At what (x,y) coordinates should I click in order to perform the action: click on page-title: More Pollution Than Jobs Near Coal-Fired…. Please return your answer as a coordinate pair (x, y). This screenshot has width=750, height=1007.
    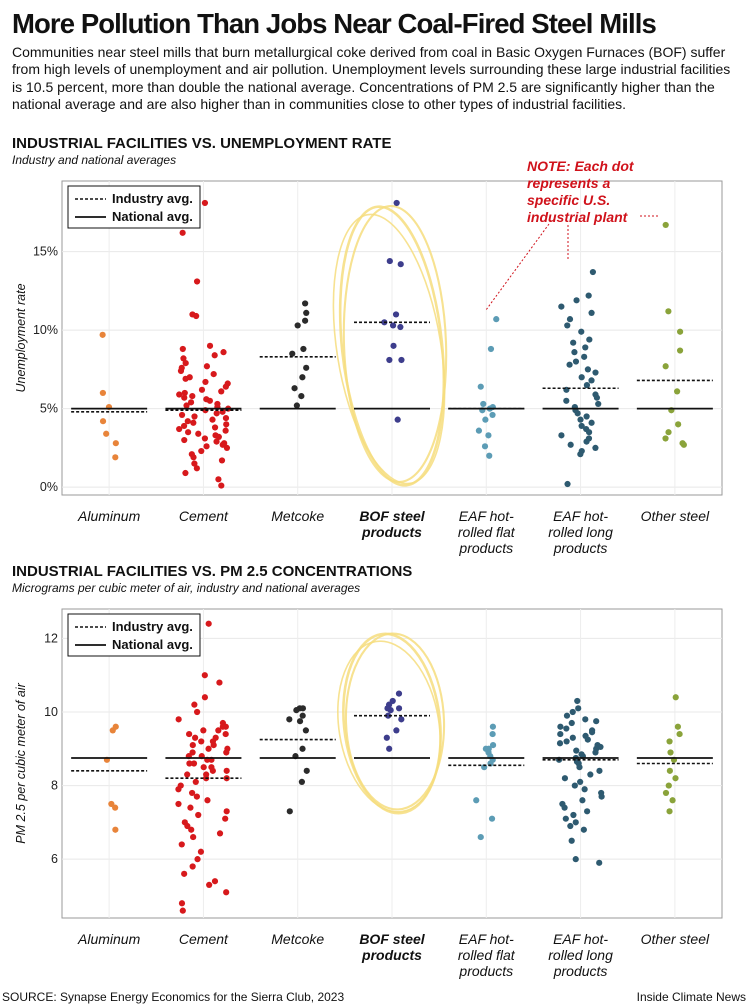
    Looking at the image, I should click on (334, 23).